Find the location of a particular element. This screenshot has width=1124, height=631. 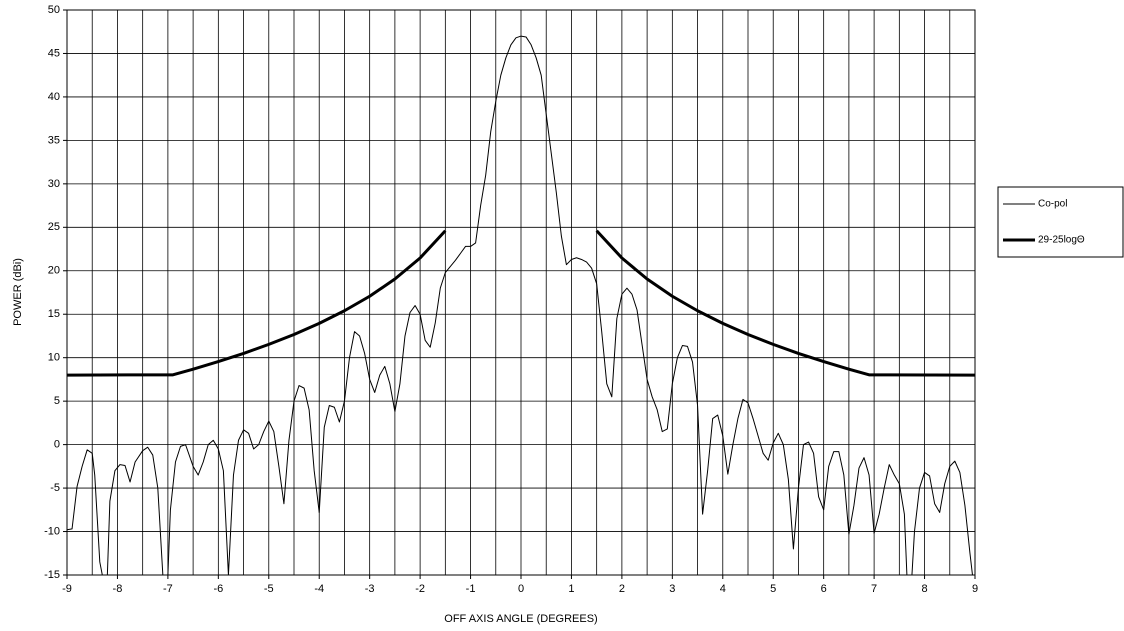

y-tick-label: 15 is located at coordinates (54, 314).